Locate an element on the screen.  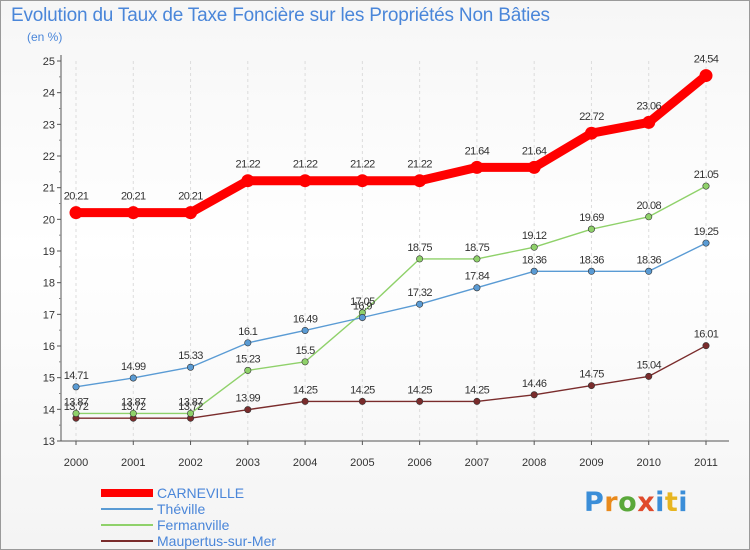
data-label-1-8: 18.36 is located at coordinates (534, 260).